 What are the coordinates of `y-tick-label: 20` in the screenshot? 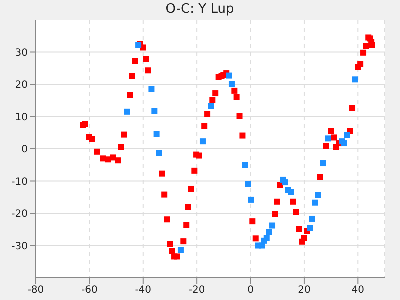 It's located at (21, 86).